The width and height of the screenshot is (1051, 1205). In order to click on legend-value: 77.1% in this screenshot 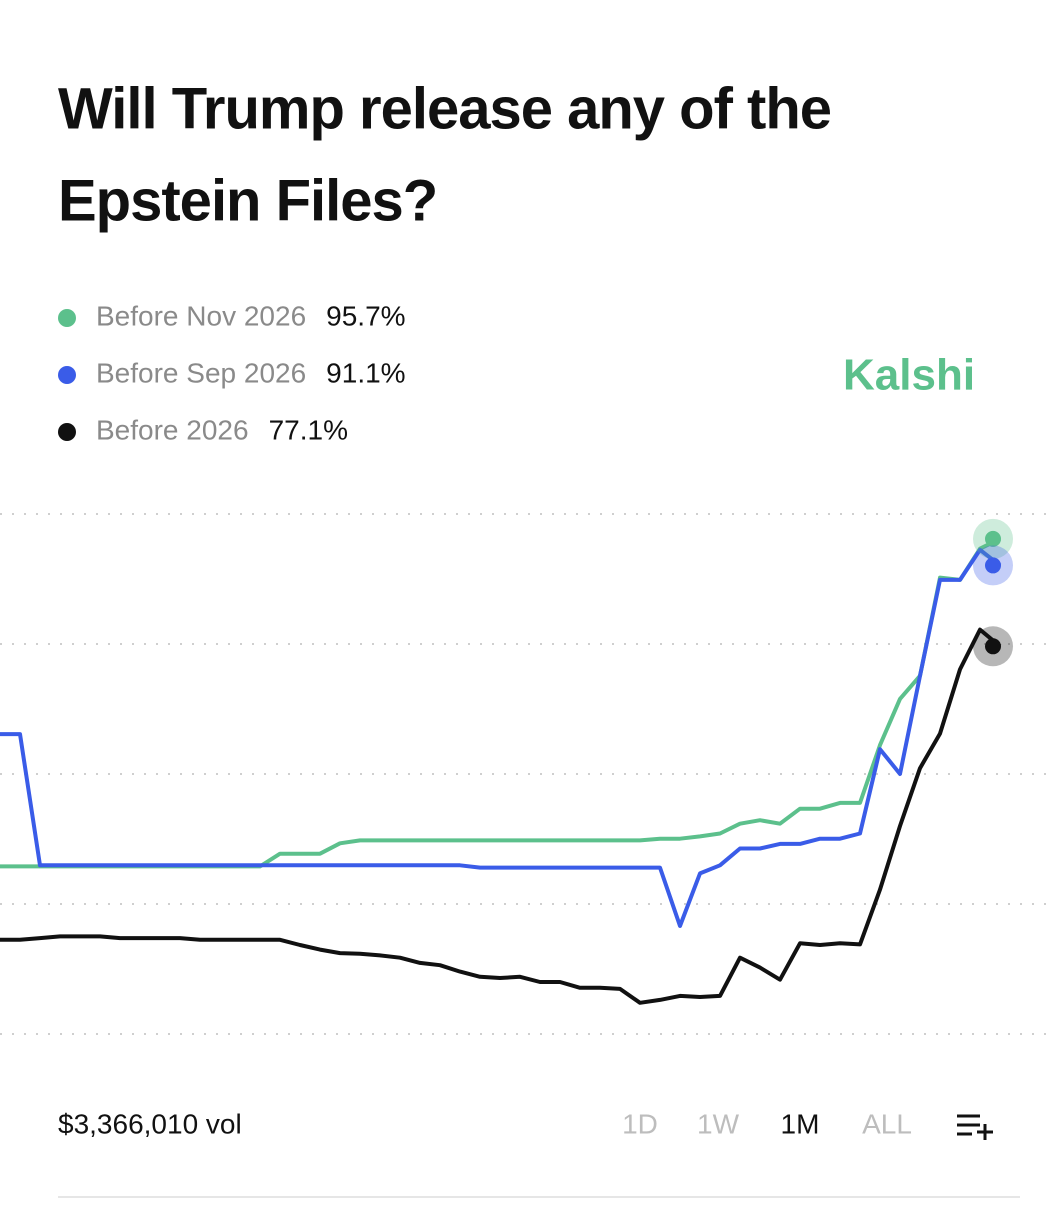, I will do `click(308, 429)`.